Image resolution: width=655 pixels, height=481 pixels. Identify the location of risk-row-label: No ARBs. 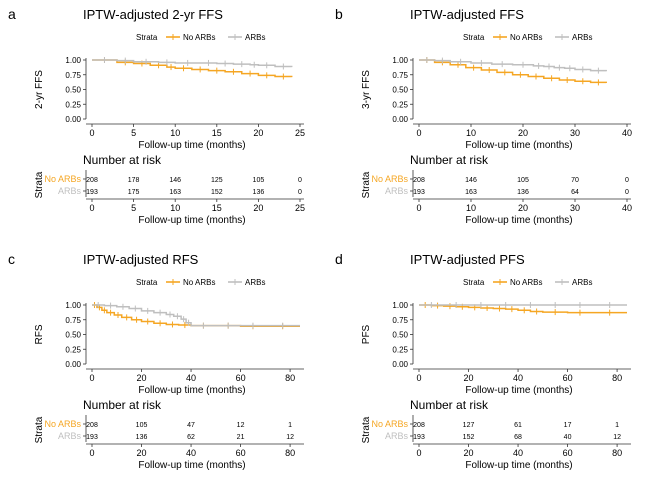
(389, 179).